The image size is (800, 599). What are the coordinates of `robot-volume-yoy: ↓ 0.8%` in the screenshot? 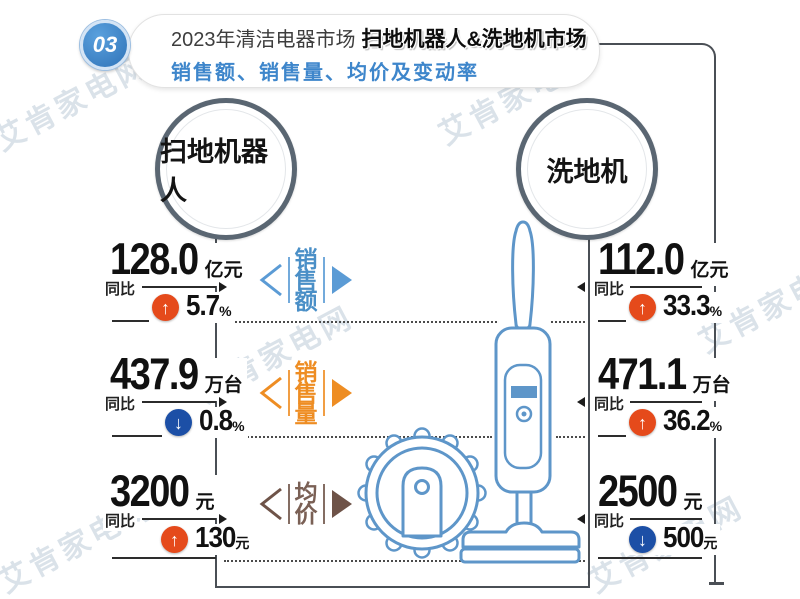 It's located at (205, 420).